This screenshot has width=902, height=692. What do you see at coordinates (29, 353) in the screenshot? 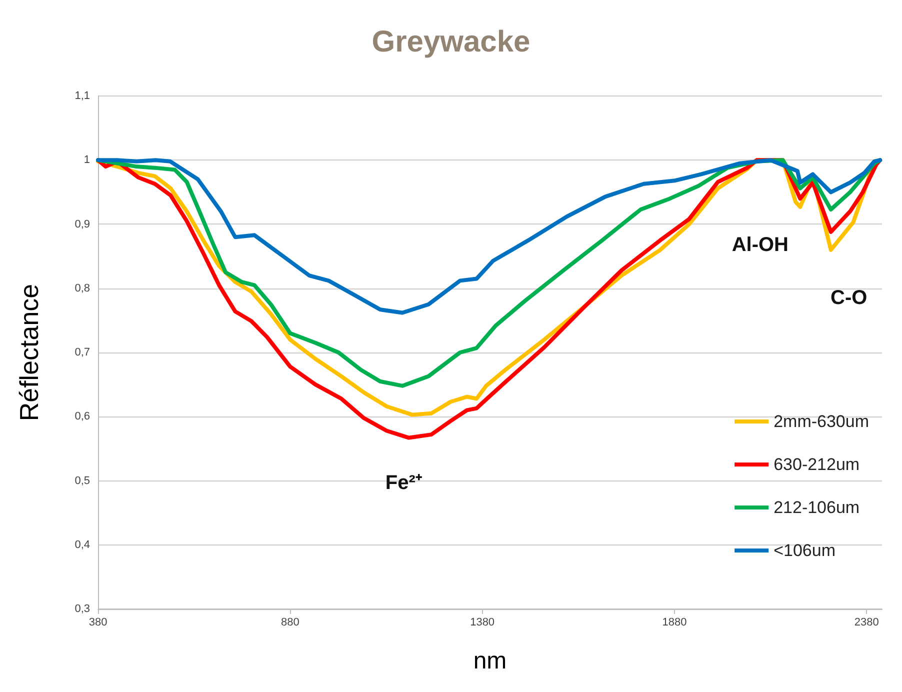
I see `y-axis-title: Réflectance` at bounding box center [29, 353].